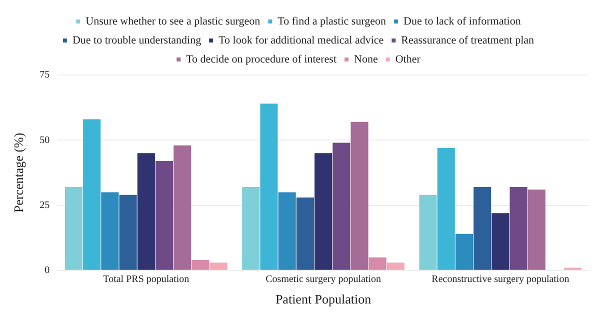 This screenshot has width=597, height=320. What do you see at coordinates (45, 75) in the screenshot?
I see `y-tick-label: 75` at bounding box center [45, 75].